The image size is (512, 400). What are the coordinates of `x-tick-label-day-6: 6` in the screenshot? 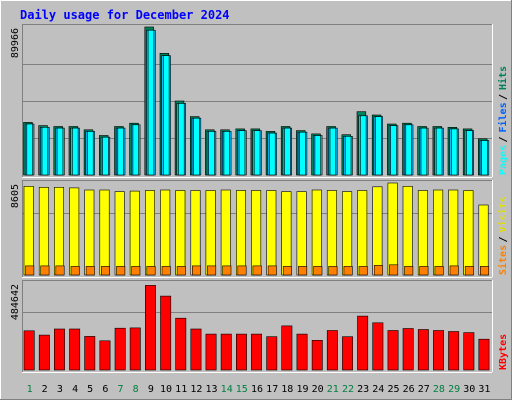 It's located at (105, 389).